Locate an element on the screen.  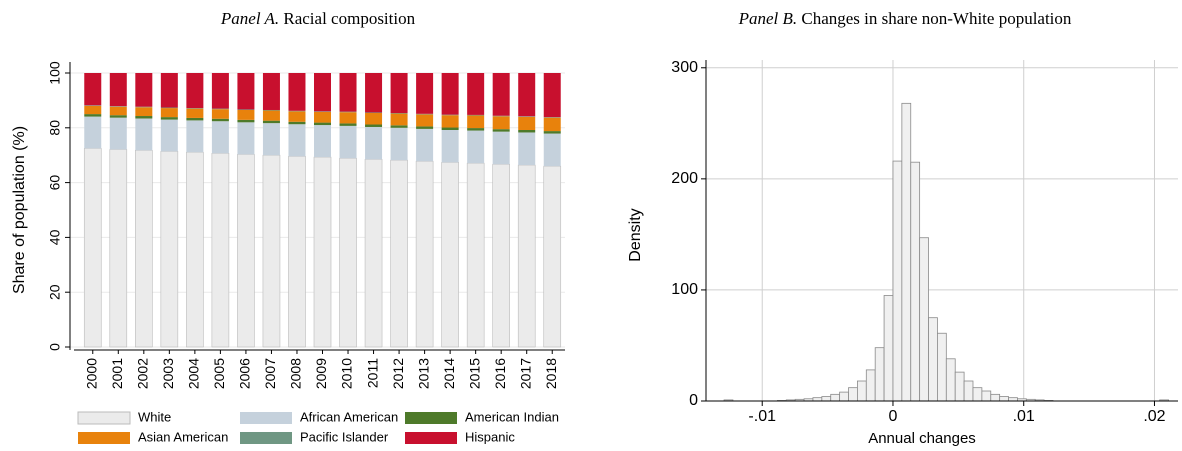
panel-title: Panel A. Racial composition is located at coordinates (318, 18).